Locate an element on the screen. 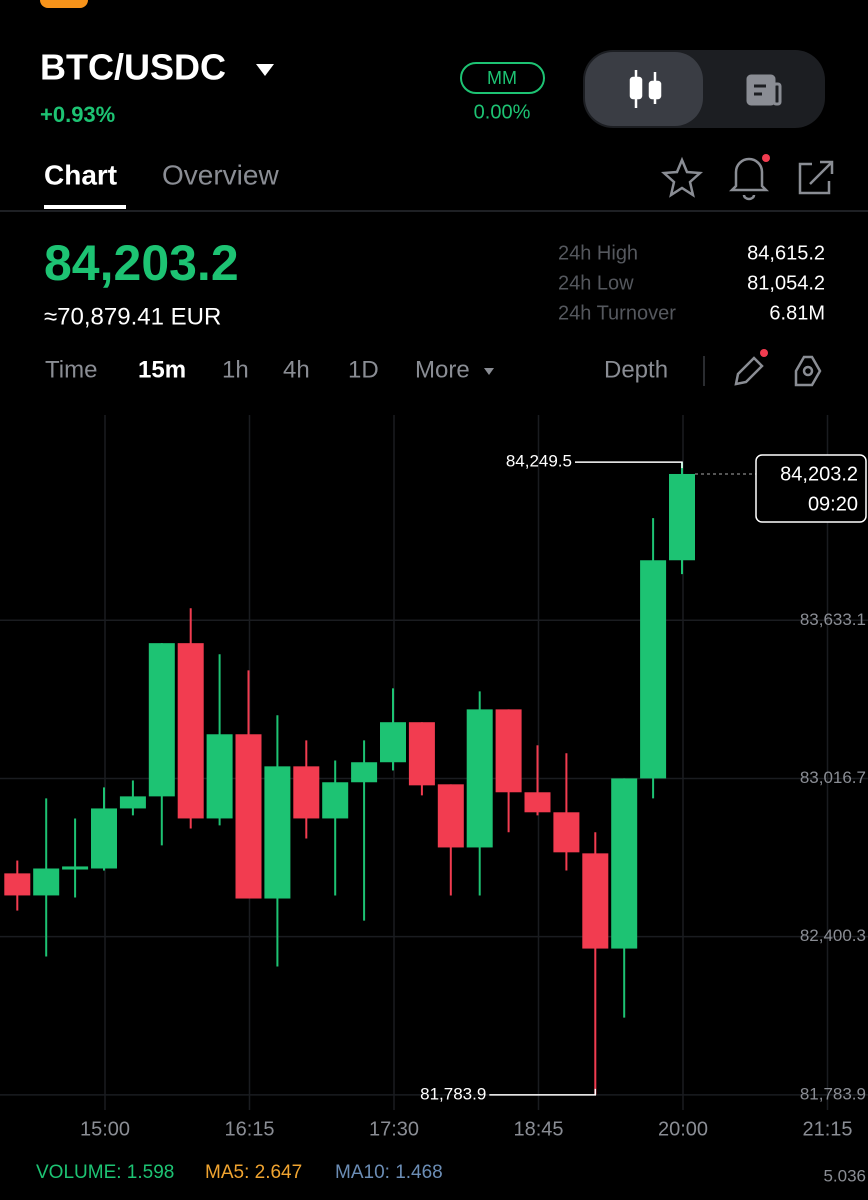  depth-tab: Depth is located at coordinates (636, 369).